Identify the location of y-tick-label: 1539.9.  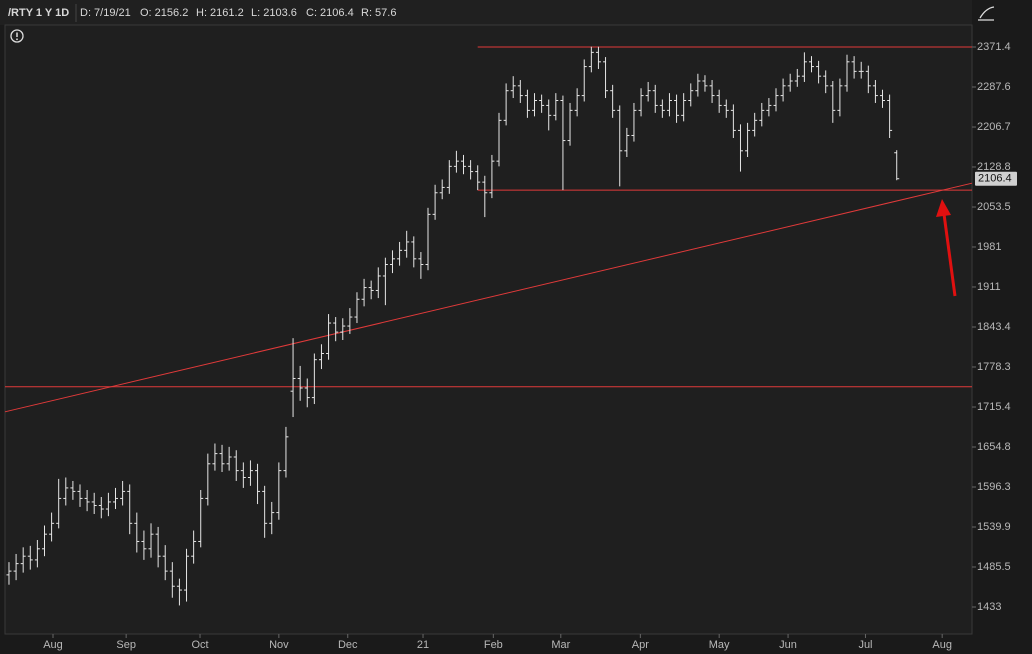
(994, 527).